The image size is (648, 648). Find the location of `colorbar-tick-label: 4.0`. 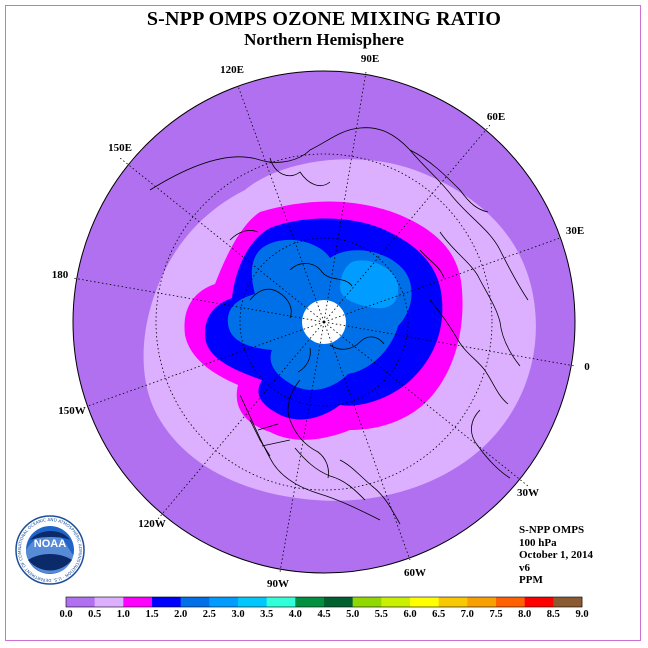

colorbar-tick-label: 4.0 is located at coordinates (295, 614).